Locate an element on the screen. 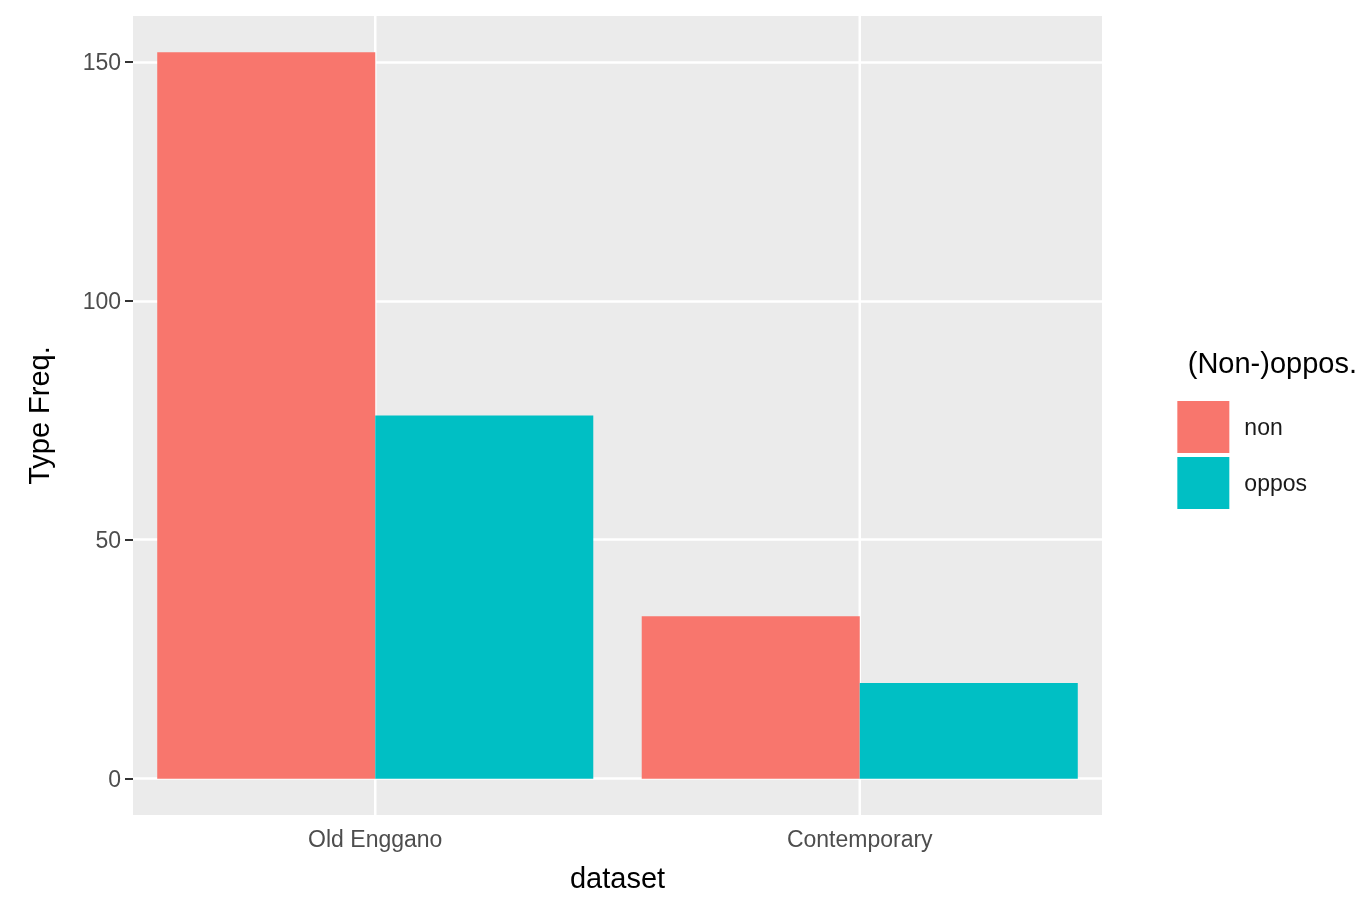 The image size is (1372, 905). x-axis-title: dataset is located at coordinates (617, 877).